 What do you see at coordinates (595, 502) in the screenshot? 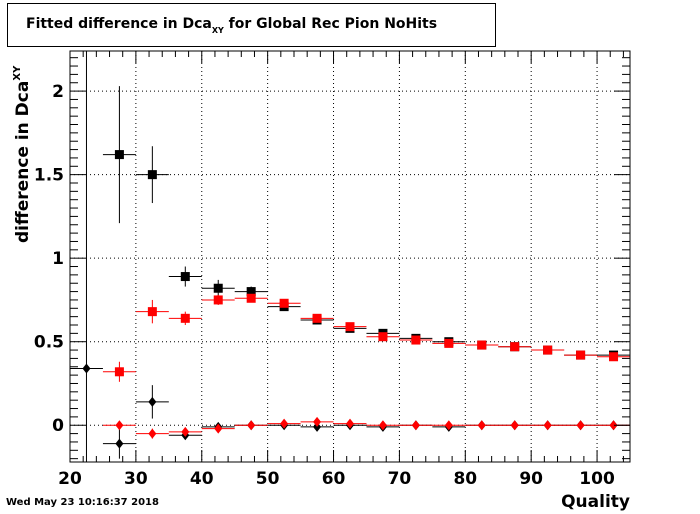
I see `x-axis-title: Quality` at bounding box center [595, 502].